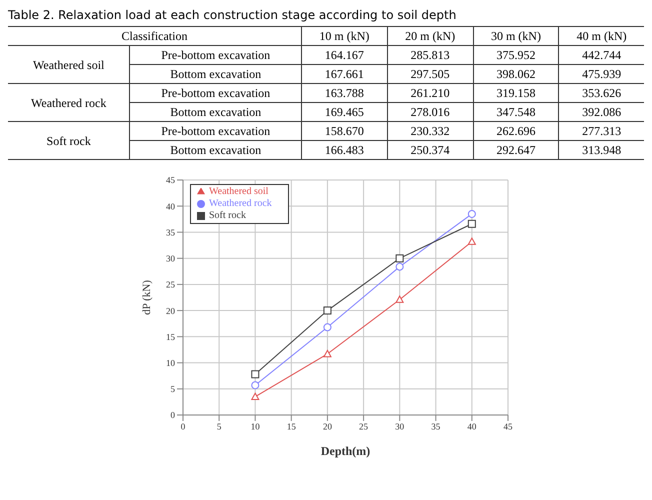  What do you see at coordinates (516, 150) in the screenshot?
I see `text: 292.647` at bounding box center [516, 150].